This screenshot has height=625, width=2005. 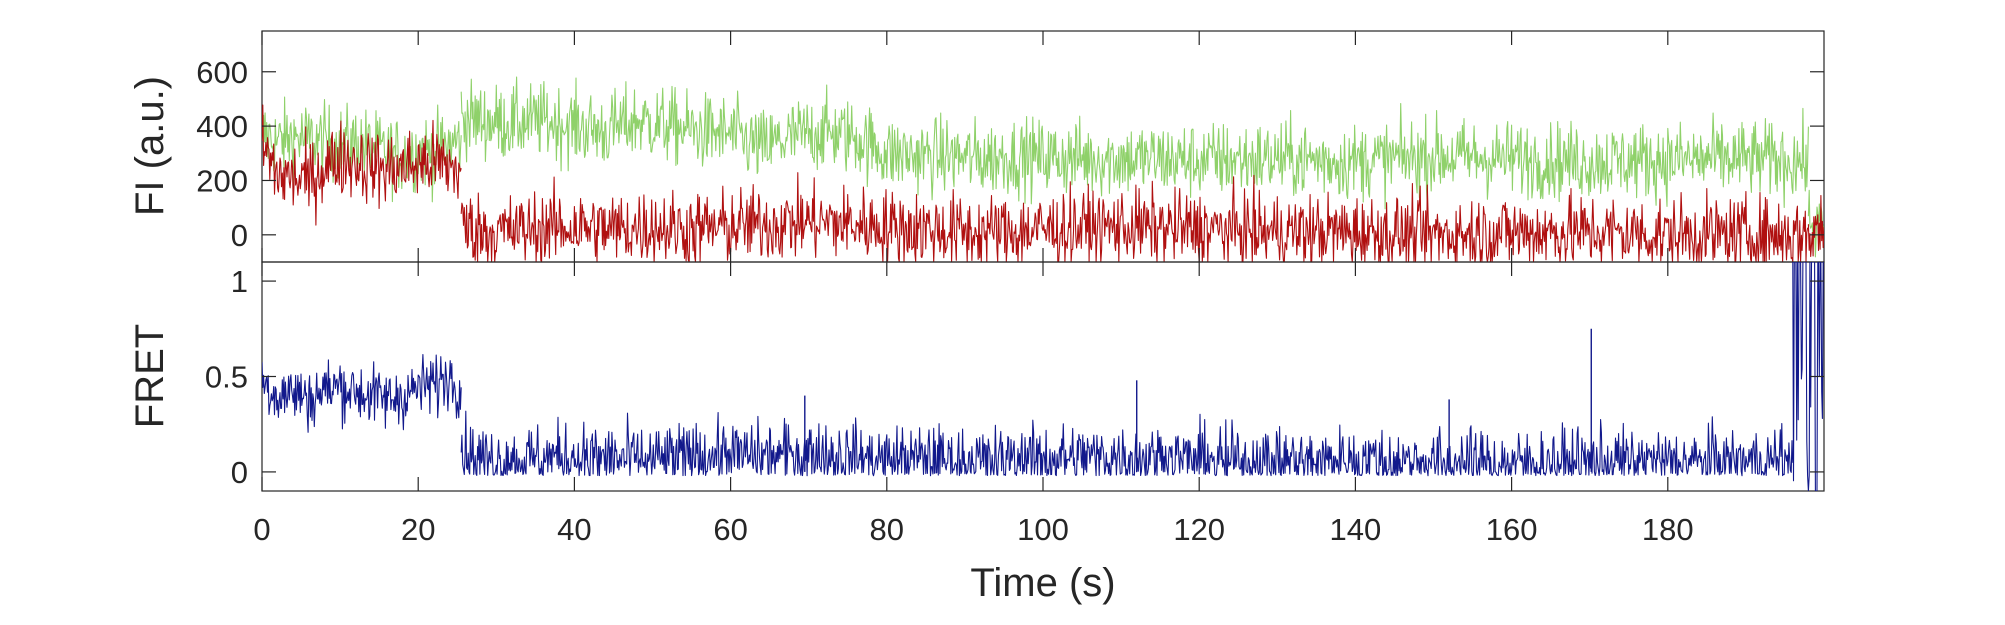 What do you see at coordinates (150, 146) in the screenshot?
I see `intensity-y-axis-label: FI (a.u.)` at bounding box center [150, 146].